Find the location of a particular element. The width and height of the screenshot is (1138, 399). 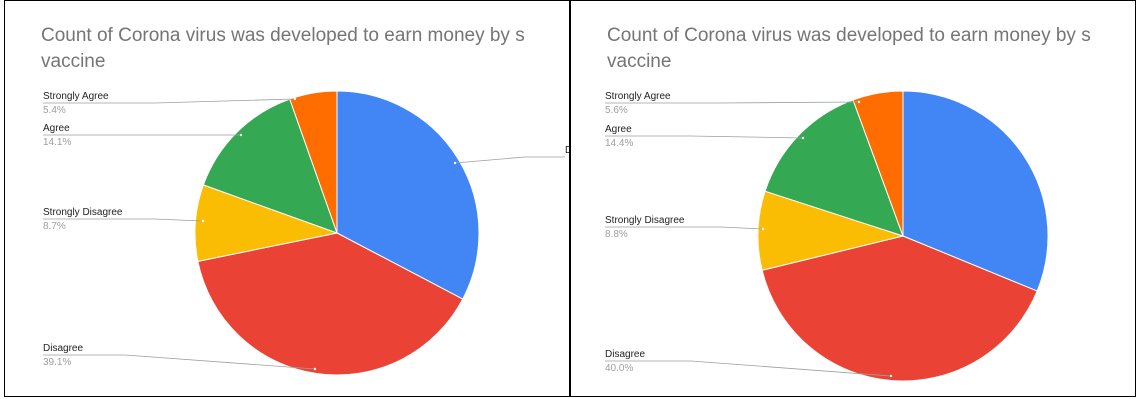

pie-slice-unlabeled is located at coordinates (975, 191).